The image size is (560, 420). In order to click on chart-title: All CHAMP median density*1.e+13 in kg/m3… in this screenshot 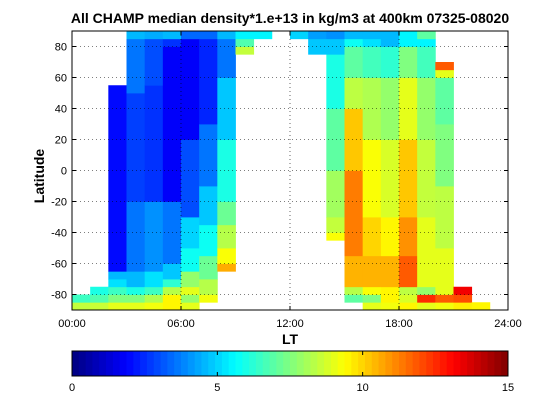, I will do `click(290, 18)`.